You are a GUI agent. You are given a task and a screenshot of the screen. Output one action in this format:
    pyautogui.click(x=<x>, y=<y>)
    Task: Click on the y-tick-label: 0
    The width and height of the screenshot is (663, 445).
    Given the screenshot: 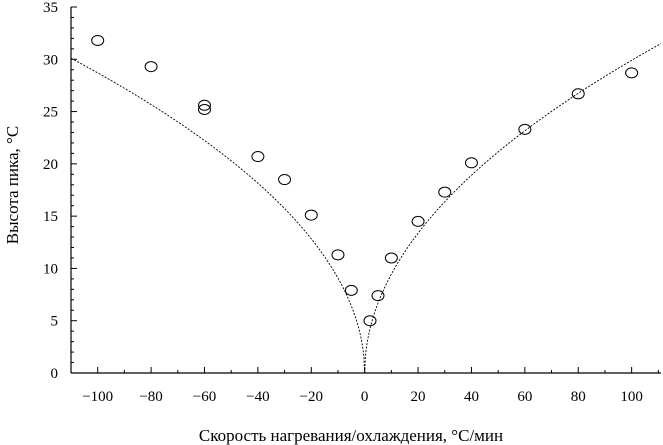 What is the action you would take?
    pyautogui.click(x=55, y=374)
    